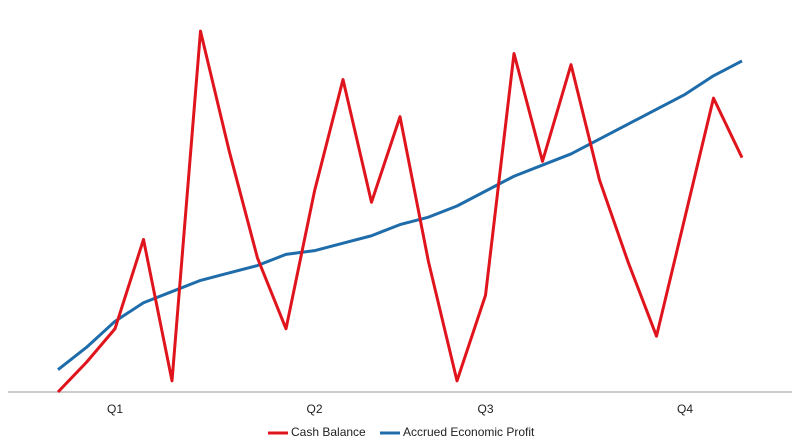 The image size is (800, 447). Describe the element at coordinates (115, 409) in the screenshot. I see `x-tick-label: Q1` at that location.